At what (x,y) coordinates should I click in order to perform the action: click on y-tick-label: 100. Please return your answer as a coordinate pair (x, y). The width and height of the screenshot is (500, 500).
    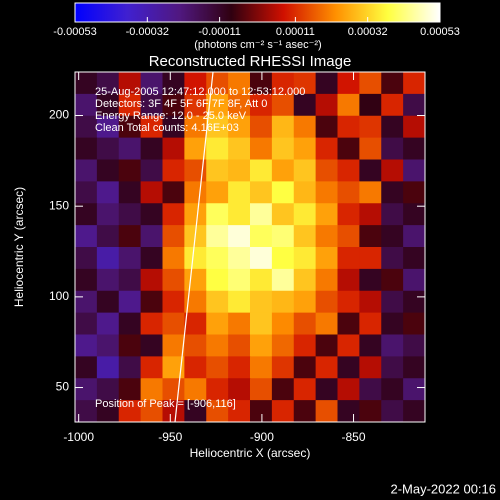
    Looking at the image, I should click on (59, 296).